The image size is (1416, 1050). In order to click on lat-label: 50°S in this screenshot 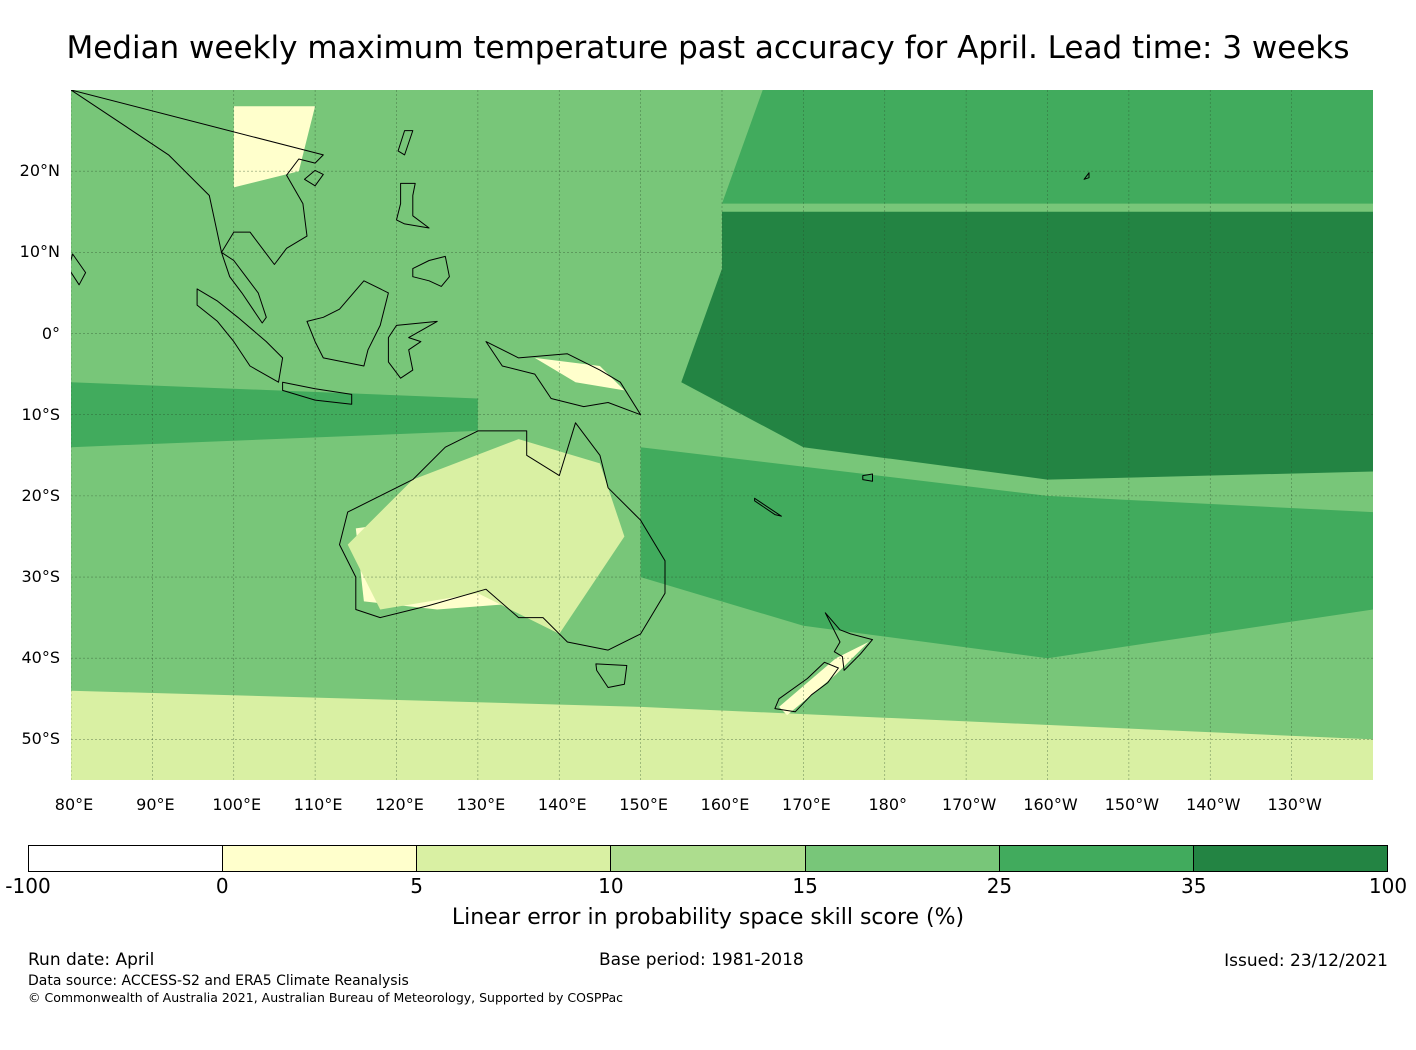, I will do `click(40, 739)`.